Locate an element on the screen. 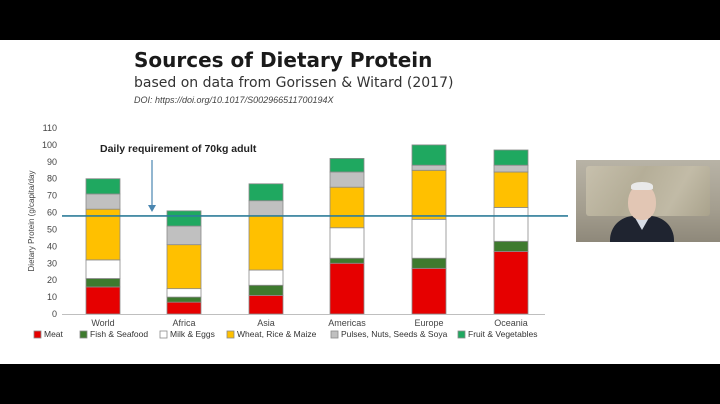 This screenshot has width=720, height=404. webcam-video-feed is located at coordinates (648, 201).